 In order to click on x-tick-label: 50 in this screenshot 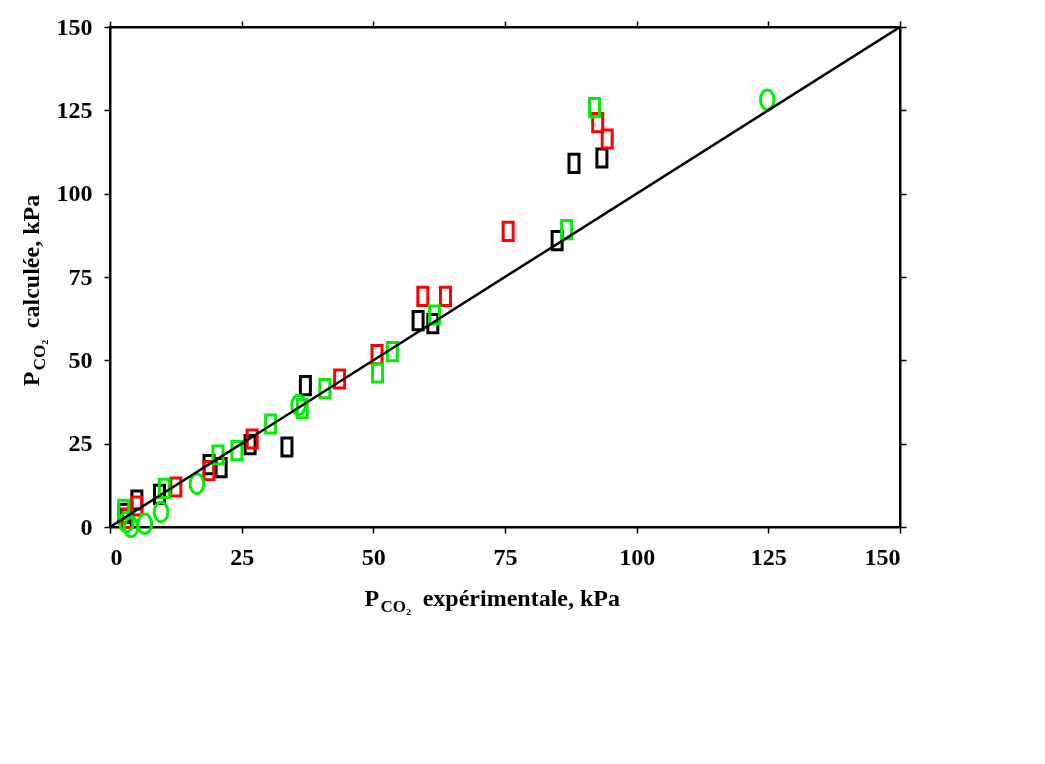, I will do `click(373, 556)`.